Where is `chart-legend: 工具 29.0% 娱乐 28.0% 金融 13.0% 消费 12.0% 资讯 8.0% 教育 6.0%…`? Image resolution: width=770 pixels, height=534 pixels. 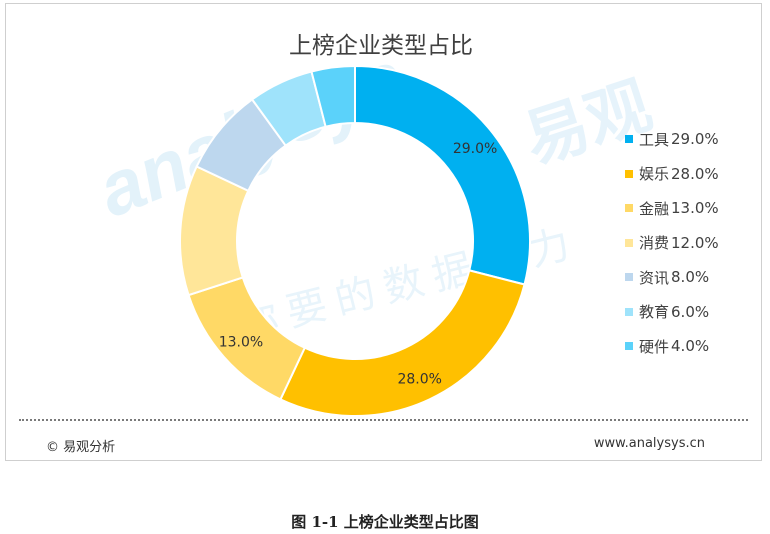
chart-legend: 工具 29.0% 娱乐 28.0% 金融 13.0% 消费 12.0% 资讯 8.0% 教育 6.0%… is located at coordinates (672, 243).